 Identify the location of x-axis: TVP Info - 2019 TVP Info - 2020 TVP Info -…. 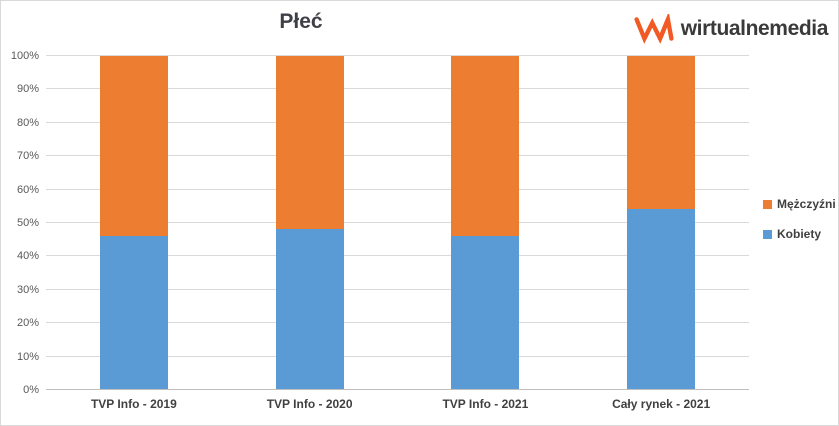
(397, 404).